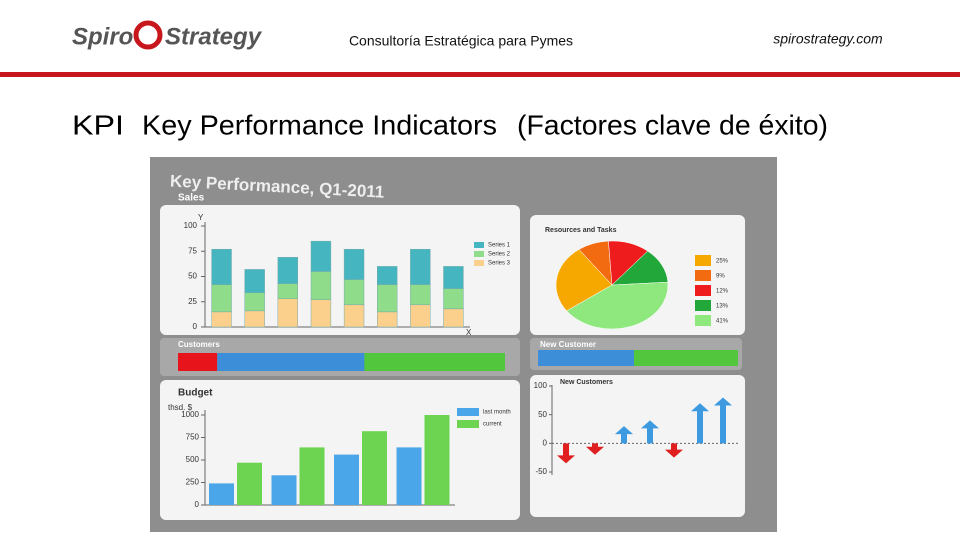 The width and height of the screenshot is (960, 540). What do you see at coordinates (192, 301) in the screenshot?
I see `y-tick-label: 25` at bounding box center [192, 301].